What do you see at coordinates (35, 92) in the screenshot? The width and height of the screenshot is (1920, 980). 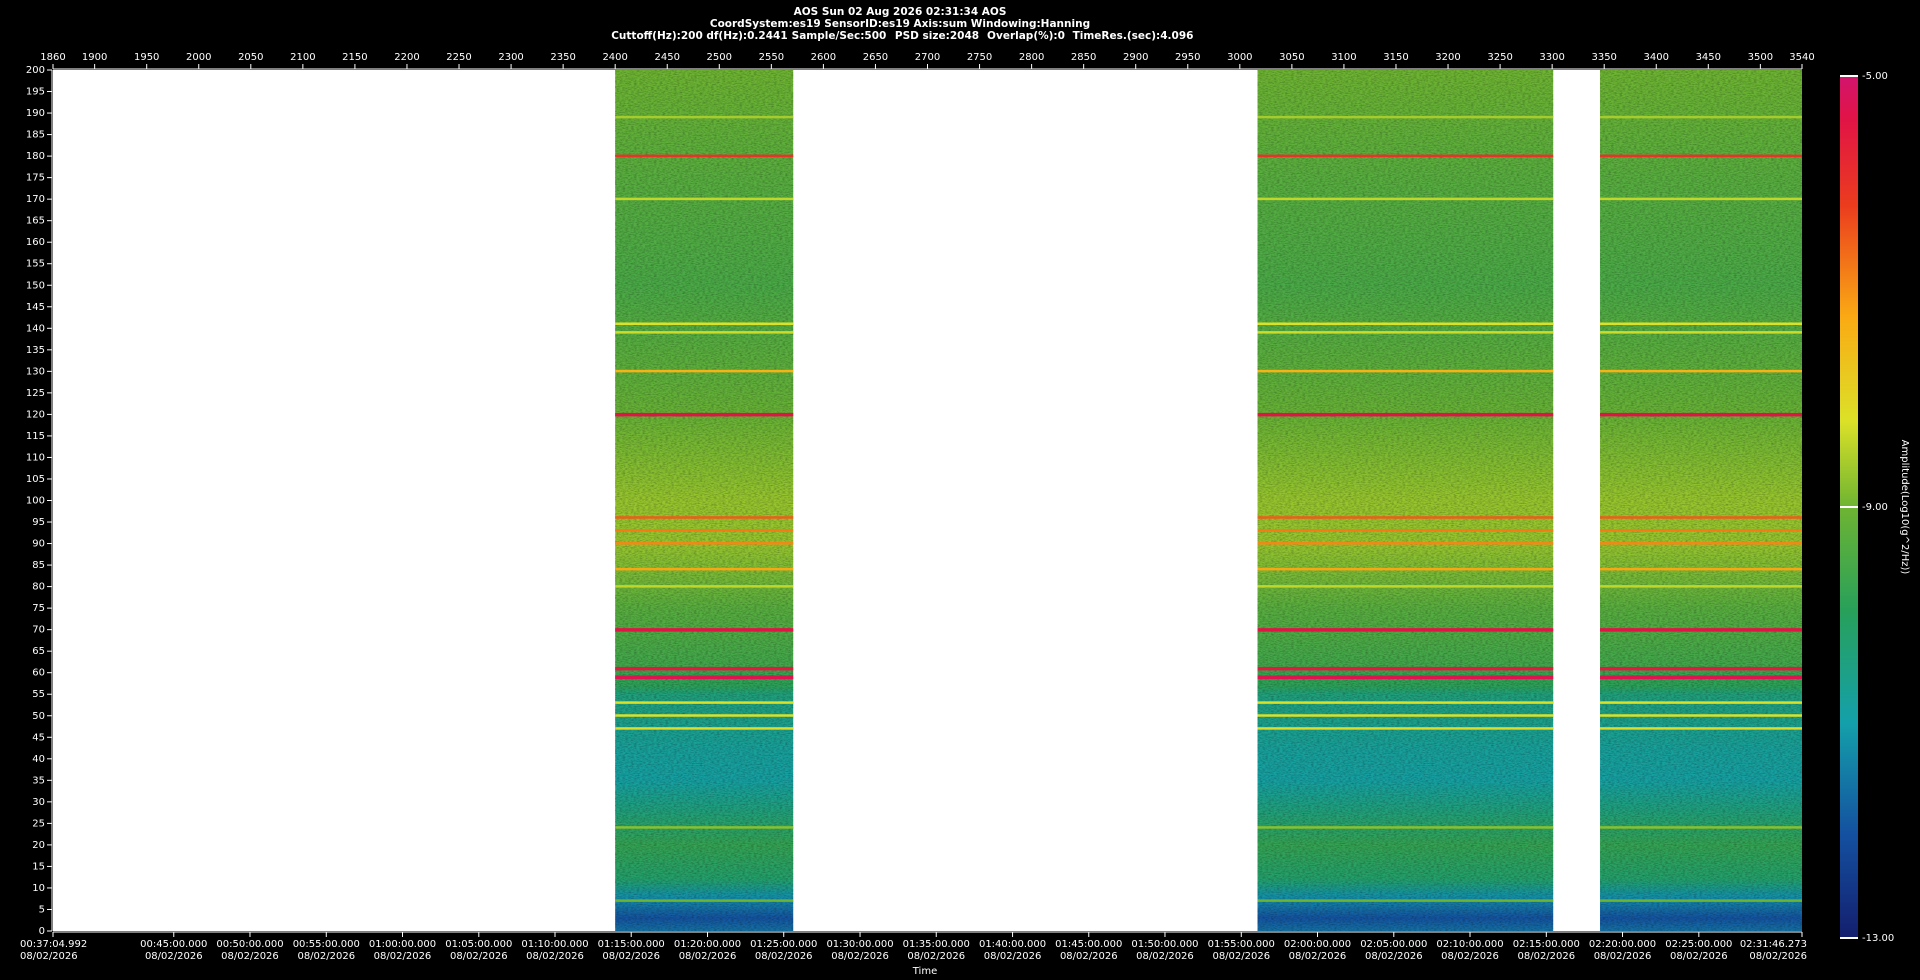 I see `y-tick-label: 195` at bounding box center [35, 92].